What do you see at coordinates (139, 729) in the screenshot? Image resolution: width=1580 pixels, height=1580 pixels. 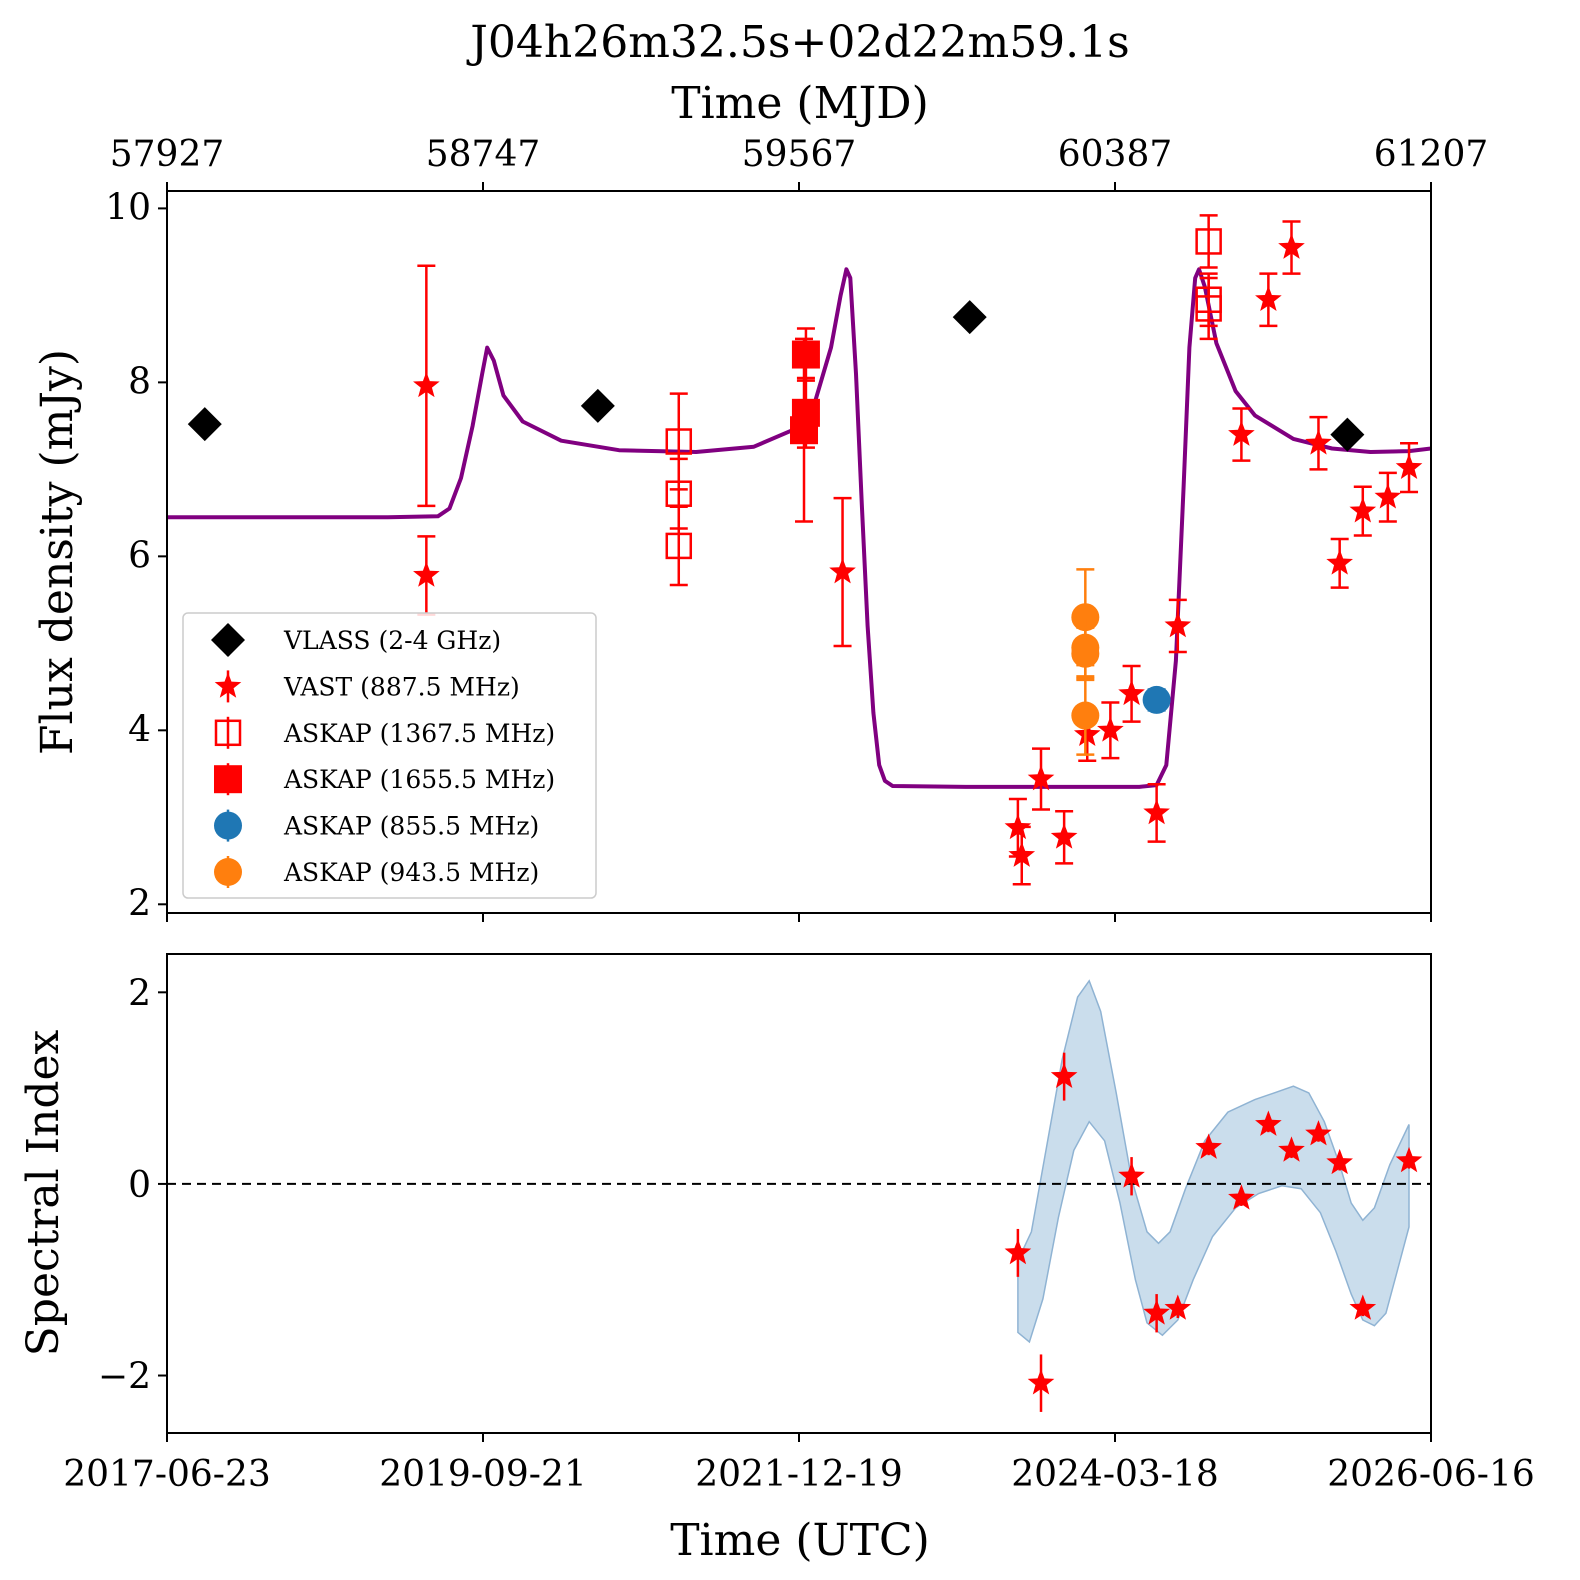 I see `top-y-tick-label-1: 4` at bounding box center [139, 729].